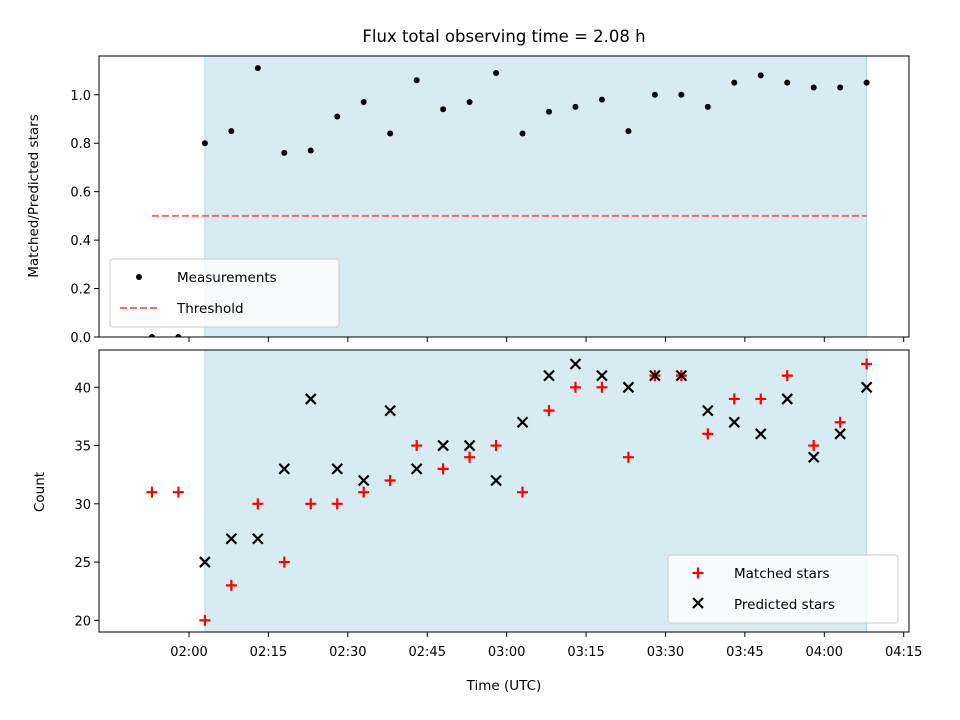 This screenshot has height=720, width=960. Describe the element at coordinates (347, 652) in the screenshot. I see `x-tick-label: 02:30` at that location.